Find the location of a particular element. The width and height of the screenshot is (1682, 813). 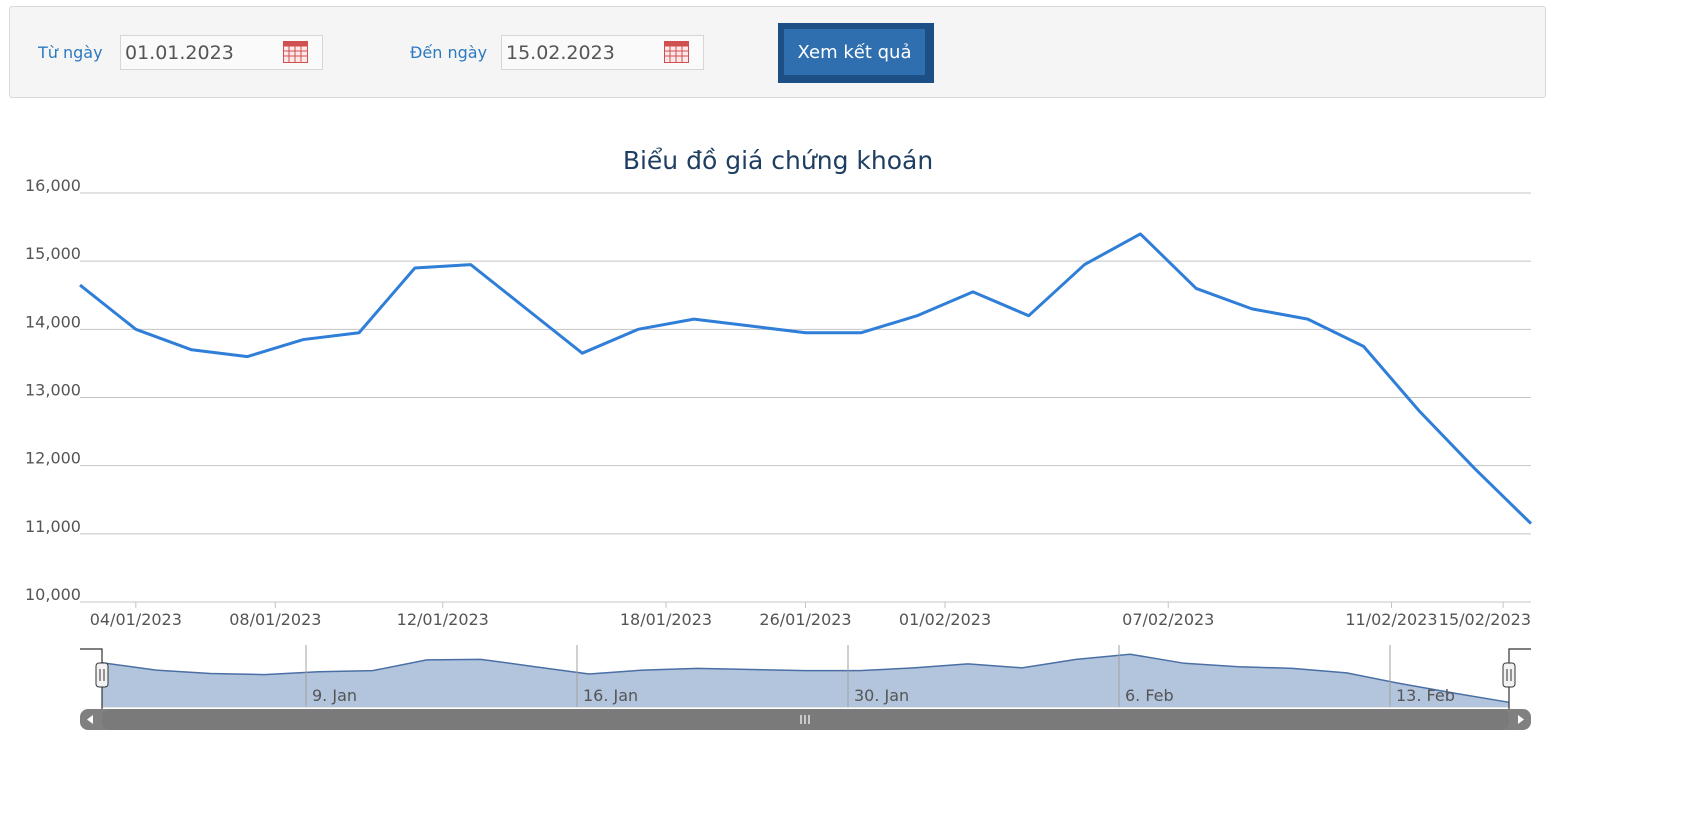

navigator-label: 9. Jan is located at coordinates (334, 695).